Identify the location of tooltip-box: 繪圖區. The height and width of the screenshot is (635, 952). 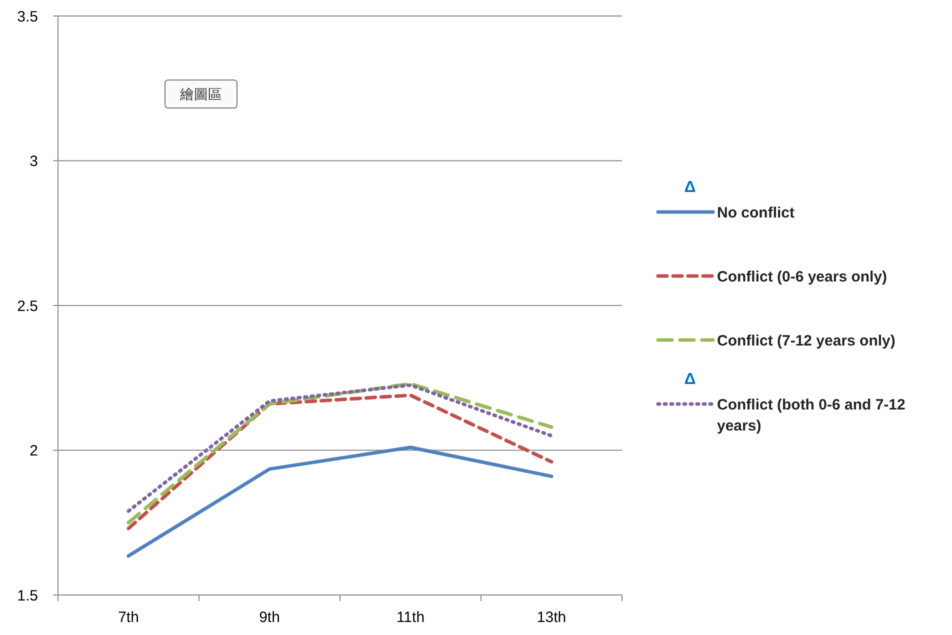
(201, 94).